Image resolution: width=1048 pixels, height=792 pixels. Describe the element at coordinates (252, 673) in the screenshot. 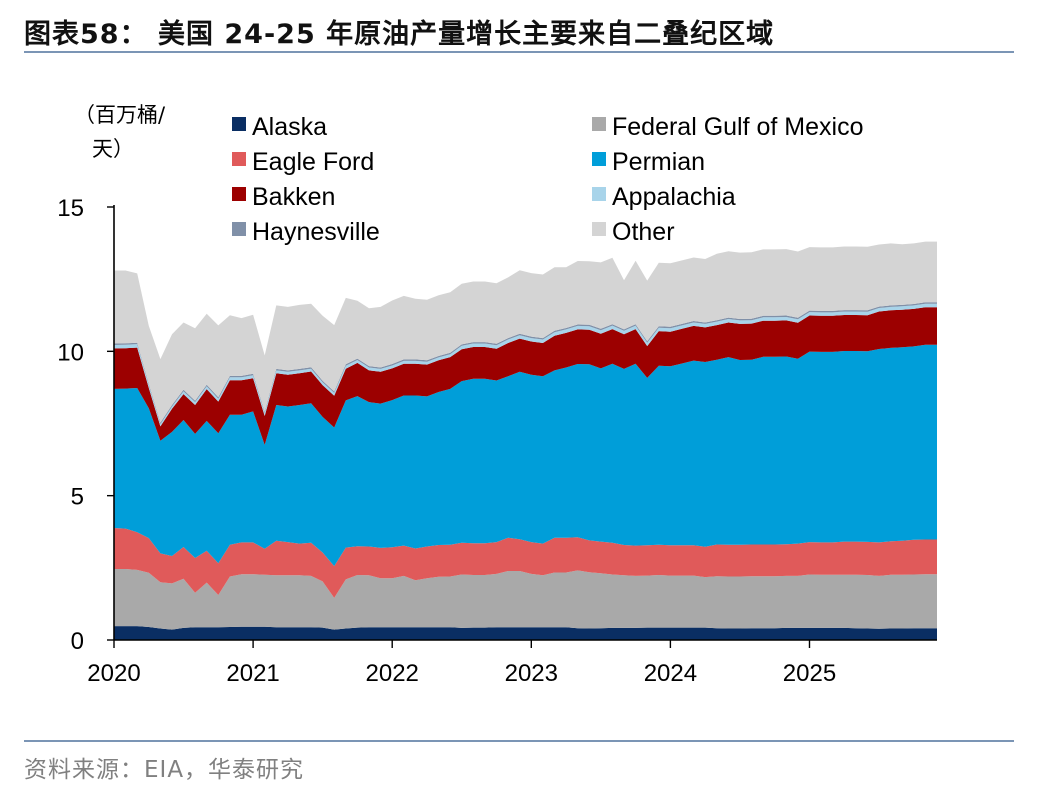

I see `x-tick-label: 2021` at that location.